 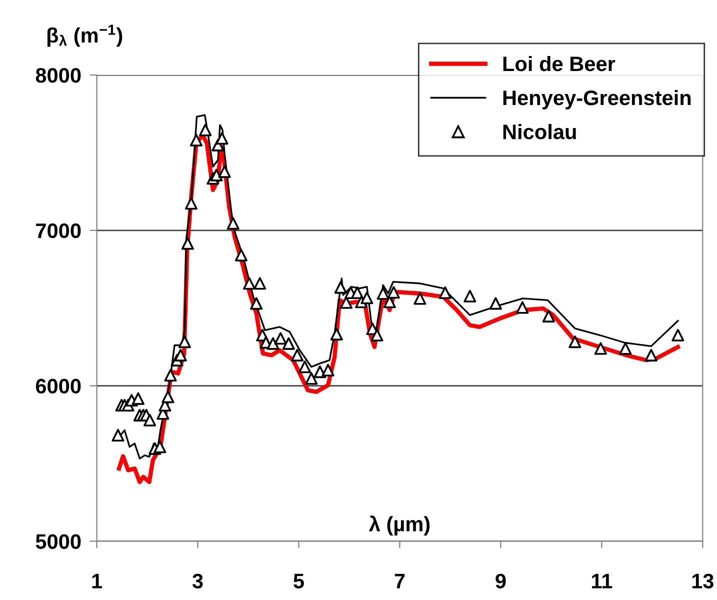 What do you see at coordinates (58, 541) in the screenshot?
I see `y-tick-label: 5000` at bounding box center [58, 541].